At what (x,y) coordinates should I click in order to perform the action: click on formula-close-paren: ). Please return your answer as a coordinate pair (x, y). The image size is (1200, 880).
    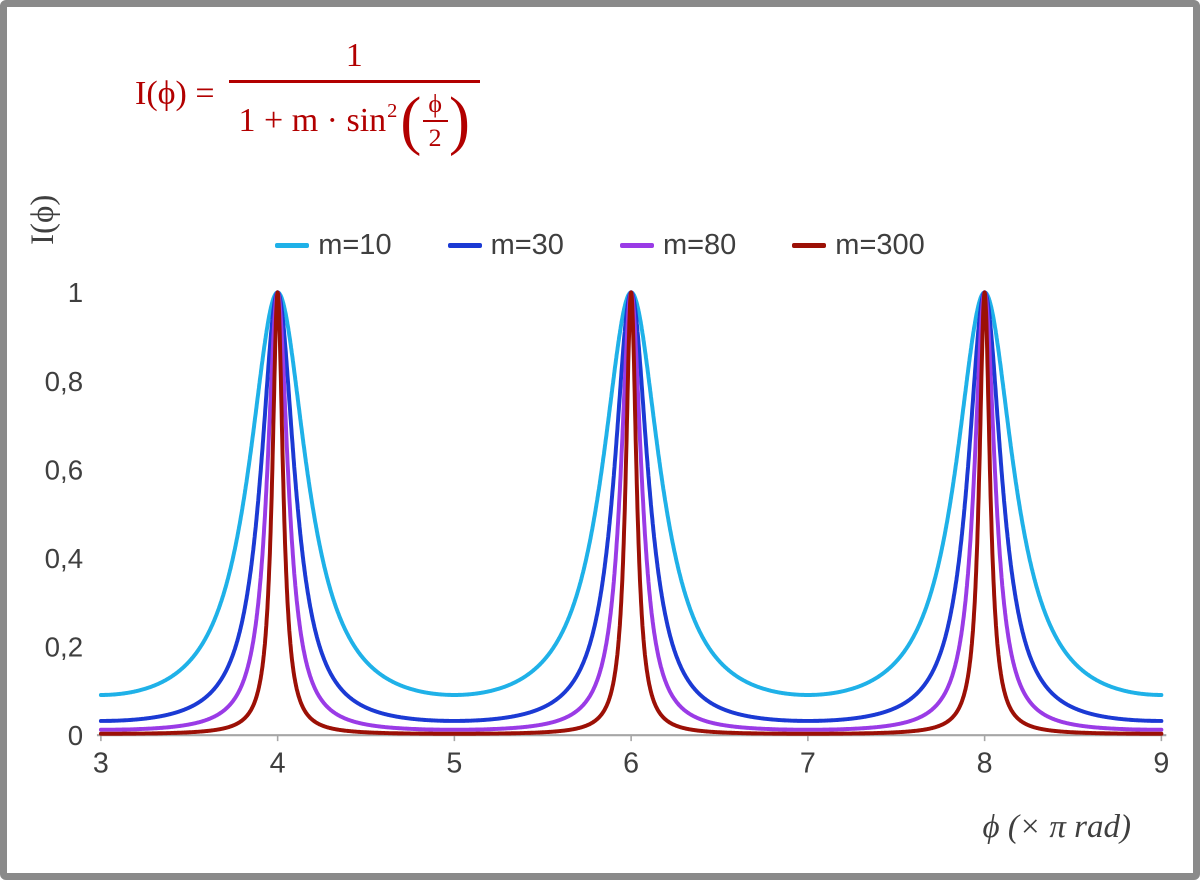
    Looking at the image, I should click on (459, 120).